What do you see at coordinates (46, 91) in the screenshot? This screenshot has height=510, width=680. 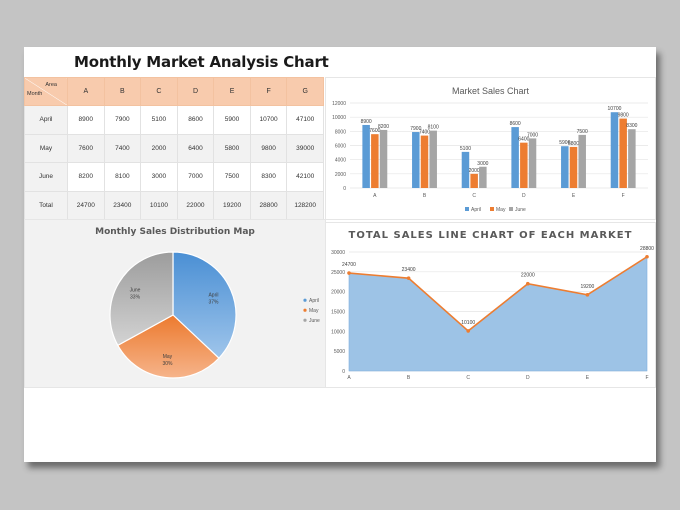 I see `table-corner-cell: Area Month` at bounding box center [46, 91].